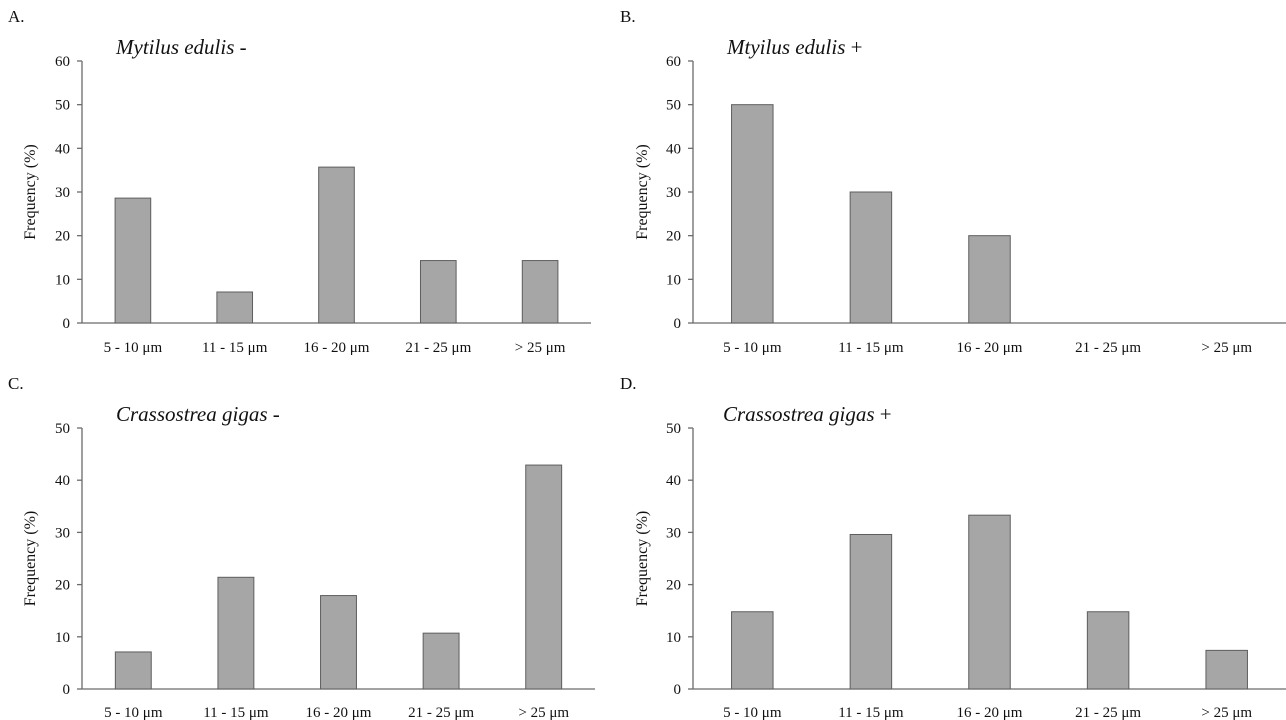 This screenshot has height=720, width=1286. I want to click on panel-label: B., so click(628, 16).